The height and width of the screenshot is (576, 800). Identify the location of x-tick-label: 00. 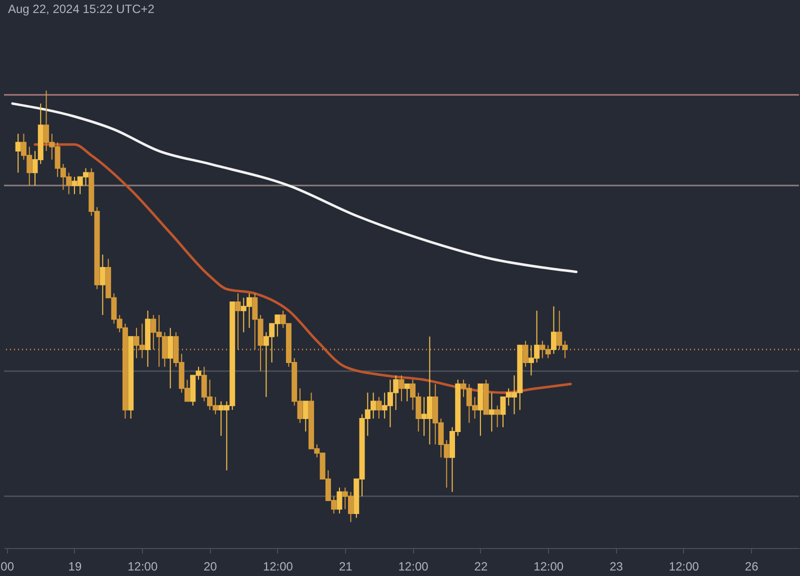
(7, 567).